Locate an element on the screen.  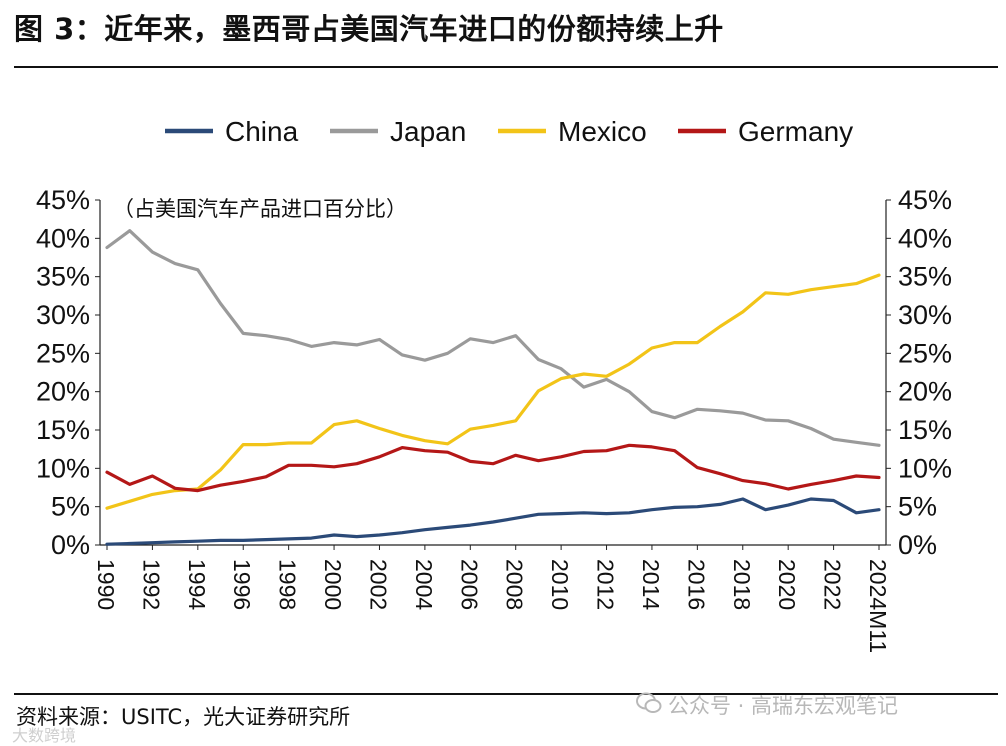
y-tick-label-left: 15% is located at coordinates (63, 430).